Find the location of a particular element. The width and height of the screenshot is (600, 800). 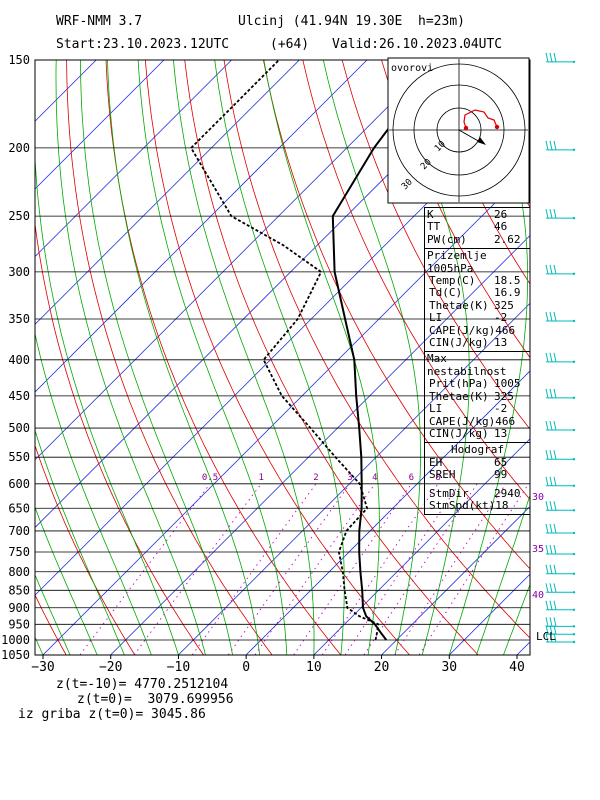

surface-title: Prizemlje 1005hPa is located at coordinates (457, 262).